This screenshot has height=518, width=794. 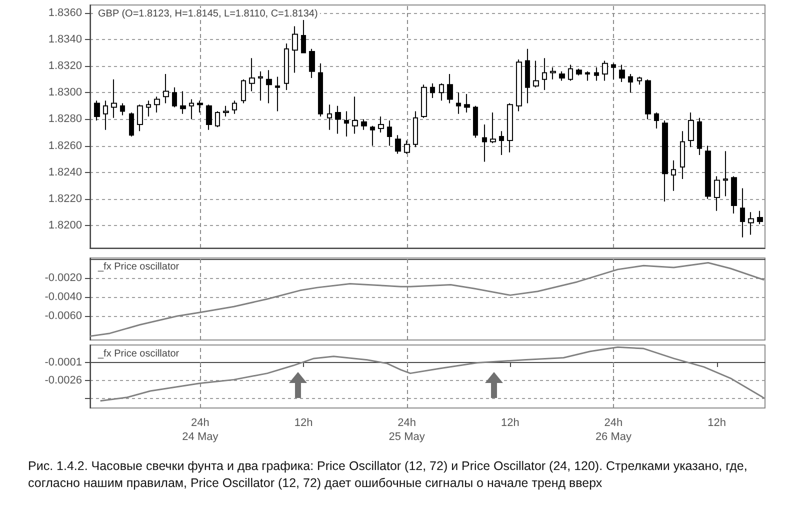 What do you see at coordinates (65, 146) in the screenshot?
I see `y-tick-label: 1.8260` at bounding box center [65, 146].